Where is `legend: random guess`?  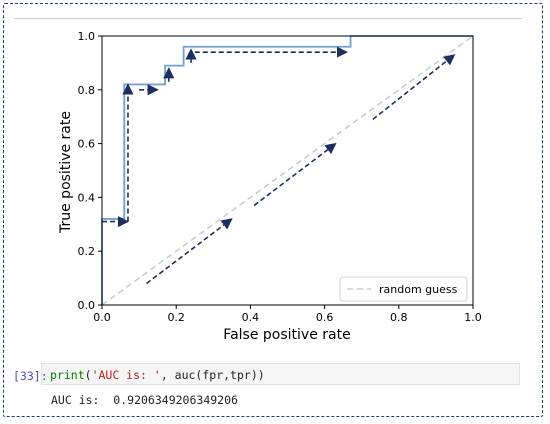
legend: random guess is located at coordinates (403, 289).